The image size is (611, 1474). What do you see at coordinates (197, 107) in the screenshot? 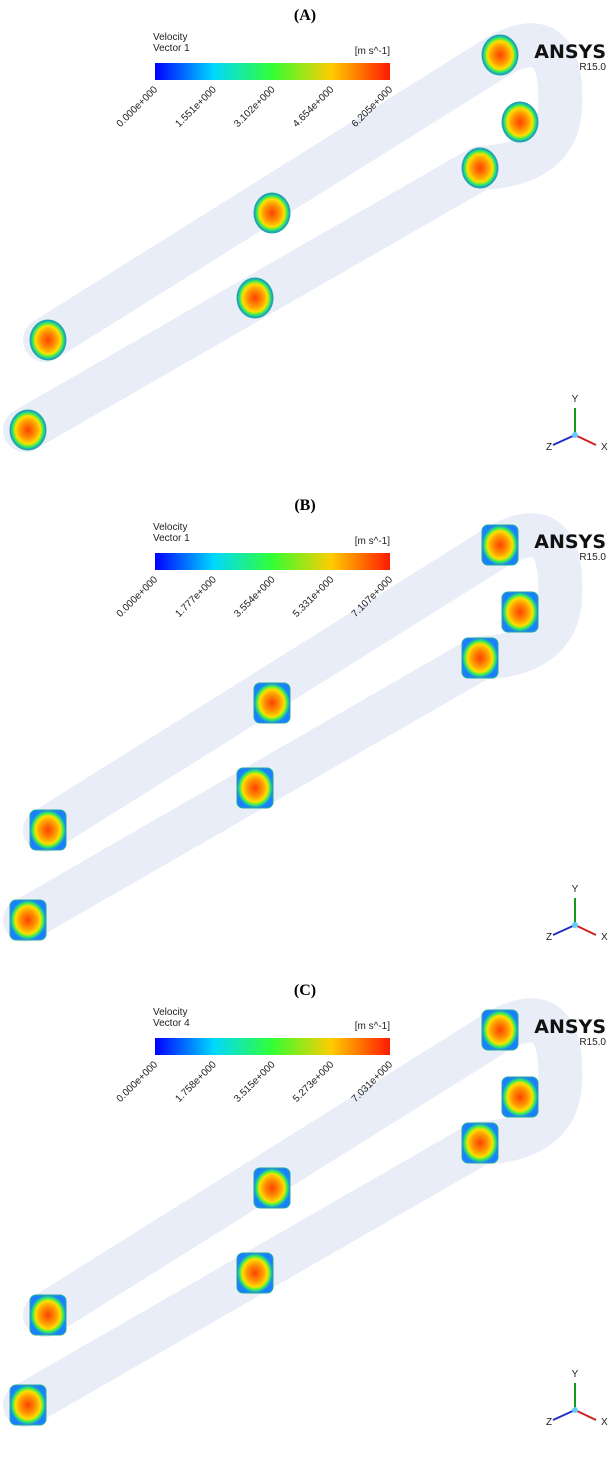
I see `colorbar-label: 1.551e+000` at bounding box center [197, 107].